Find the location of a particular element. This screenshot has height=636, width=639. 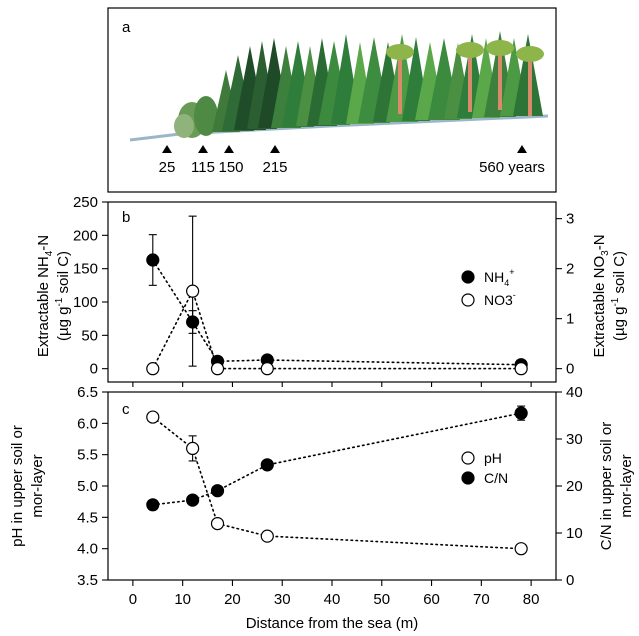

left-tick-label: 0 is located at coordinates (94, 369).